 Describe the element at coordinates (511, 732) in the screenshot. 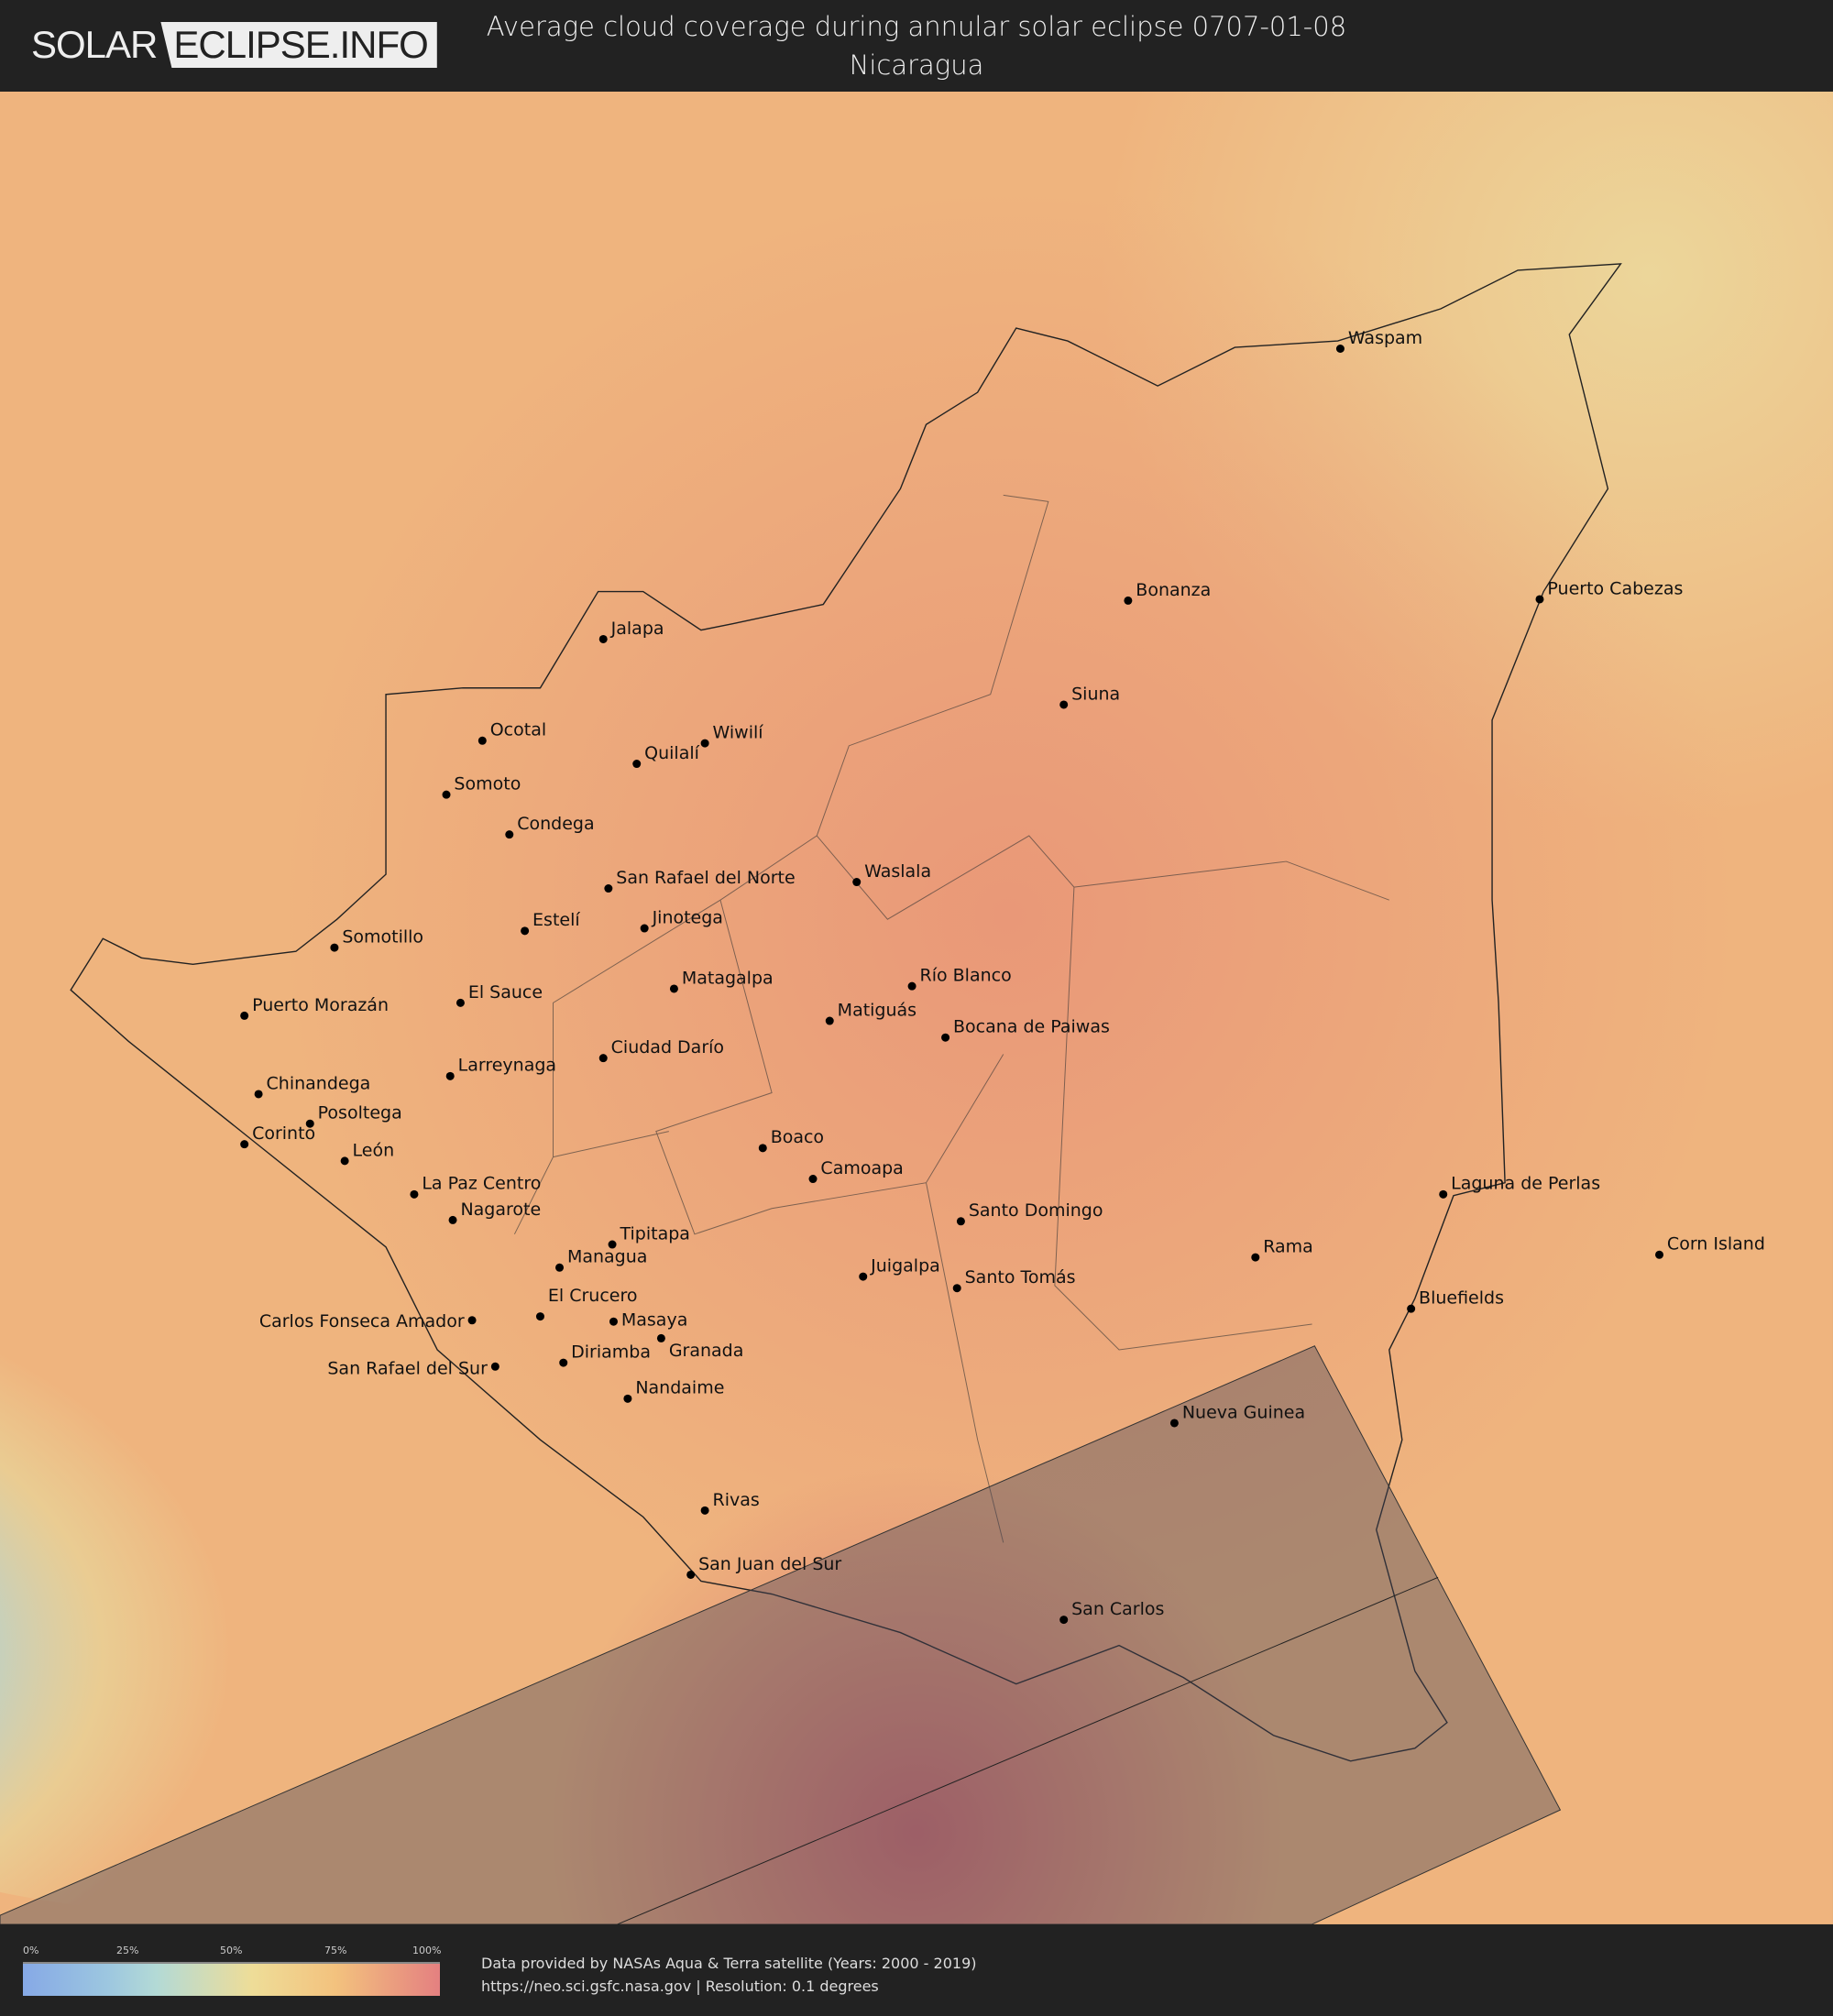

I see `city-marker: Ocotal` at that location.